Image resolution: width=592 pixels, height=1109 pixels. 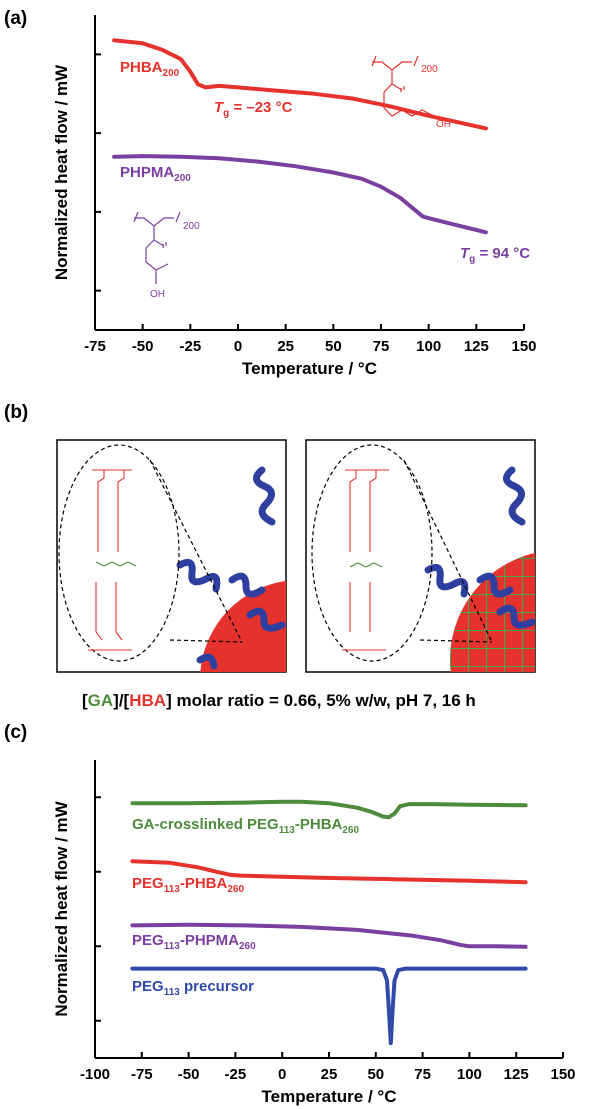 I want to click on panel-a-series, so click(x=300, y=136).